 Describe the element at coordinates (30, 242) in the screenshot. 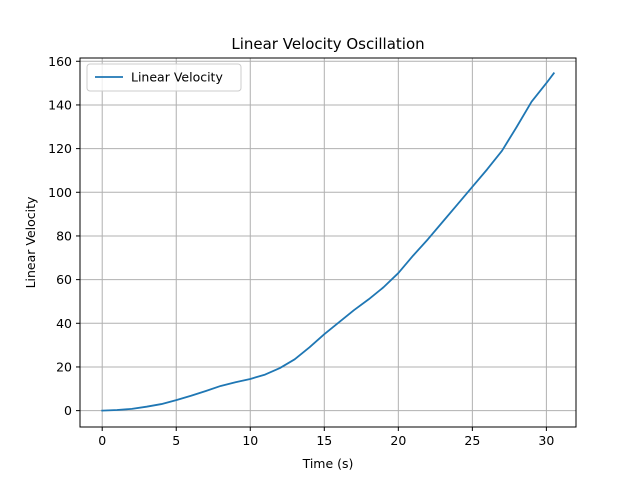

I see `y-axis-label: Linear Velocity` at that location.